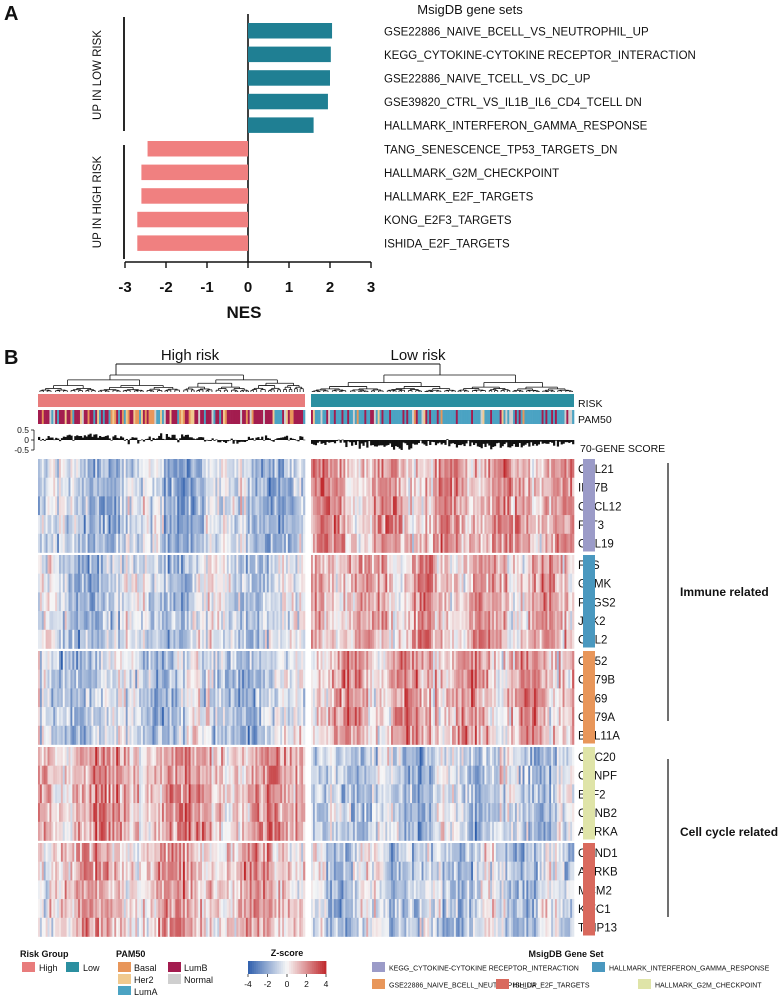  What do you see at coordinates (516, 127) in the screenshot?
I see `category-label: HALLMARK_INTERFERON_GAMMA_RESPONSE` at bounding box center [516, 127].